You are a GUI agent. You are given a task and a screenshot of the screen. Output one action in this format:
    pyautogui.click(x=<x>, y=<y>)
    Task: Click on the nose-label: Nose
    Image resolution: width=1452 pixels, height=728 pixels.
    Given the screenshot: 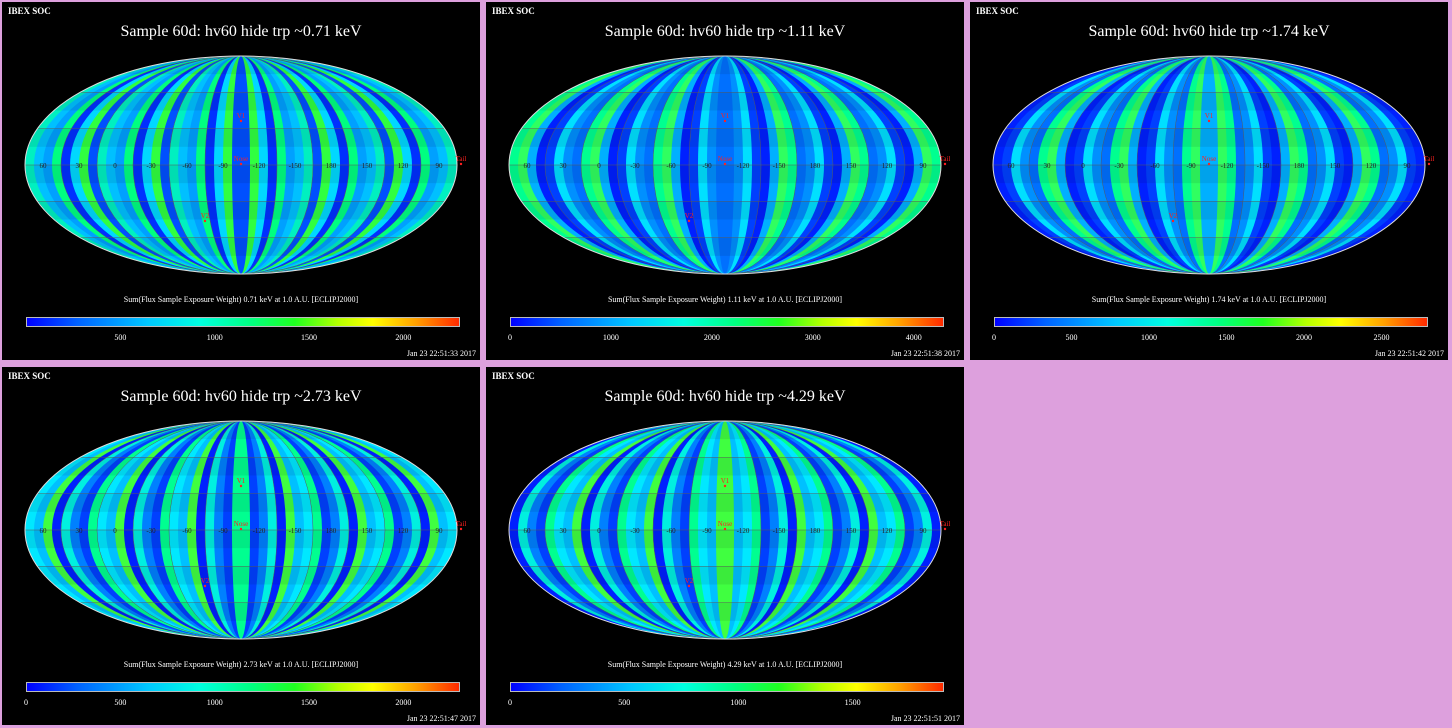 What is the action you would take?
    pyautogui.click(x=725, y=159)
    